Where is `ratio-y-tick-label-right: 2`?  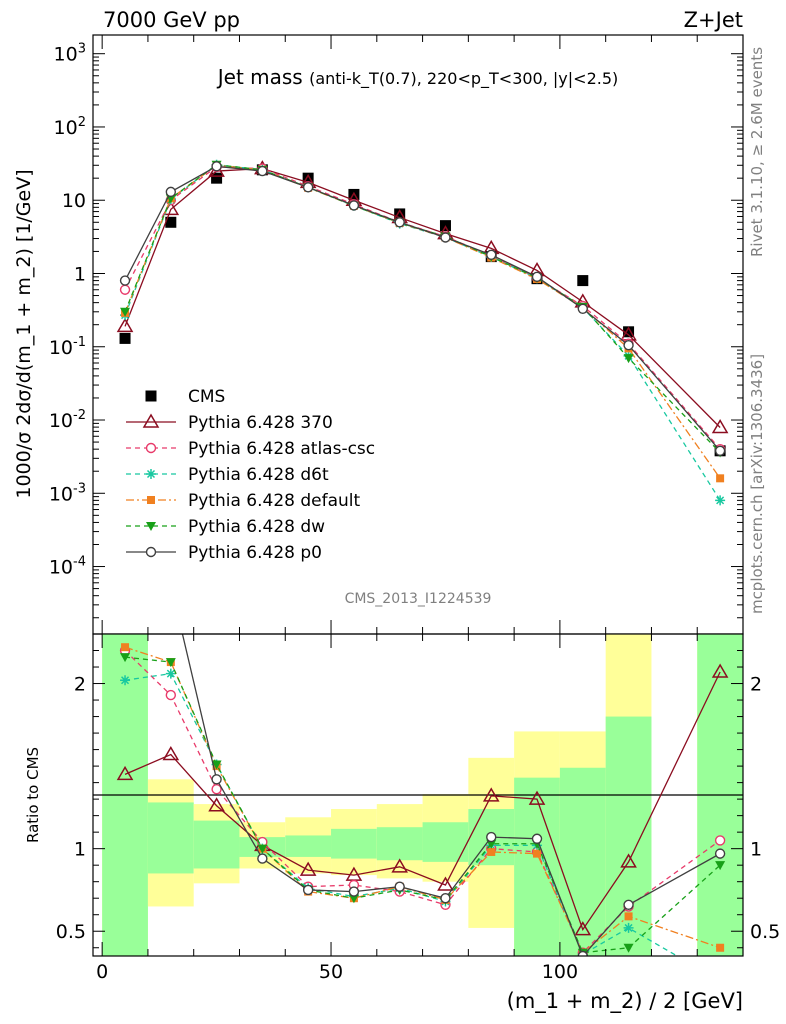 ratio-y-tick-label-right: 2 is located at coordinates (756, 685).